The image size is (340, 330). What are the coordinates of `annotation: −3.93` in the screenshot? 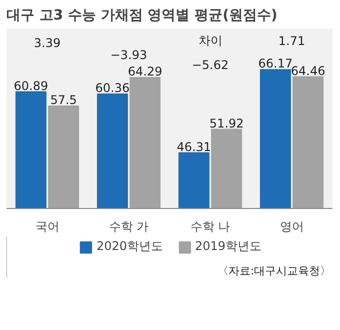 It's located at (129, 55).